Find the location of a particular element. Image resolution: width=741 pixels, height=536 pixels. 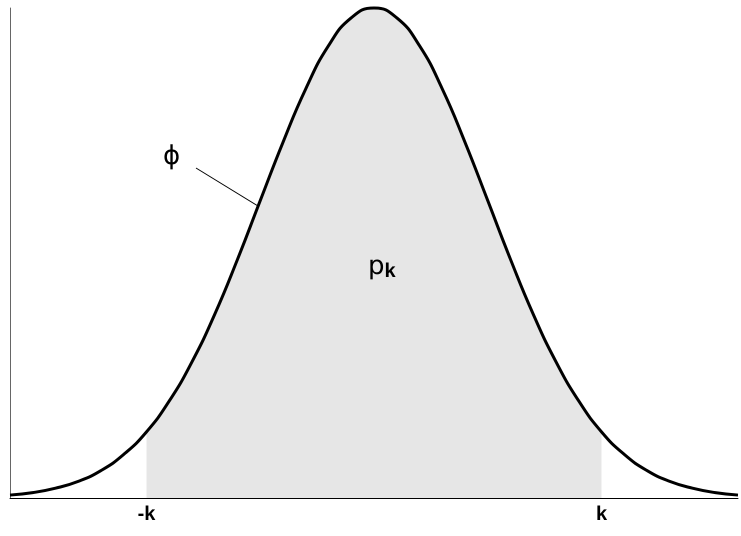

x-tick-label: k is located at coordinates (602, 514).